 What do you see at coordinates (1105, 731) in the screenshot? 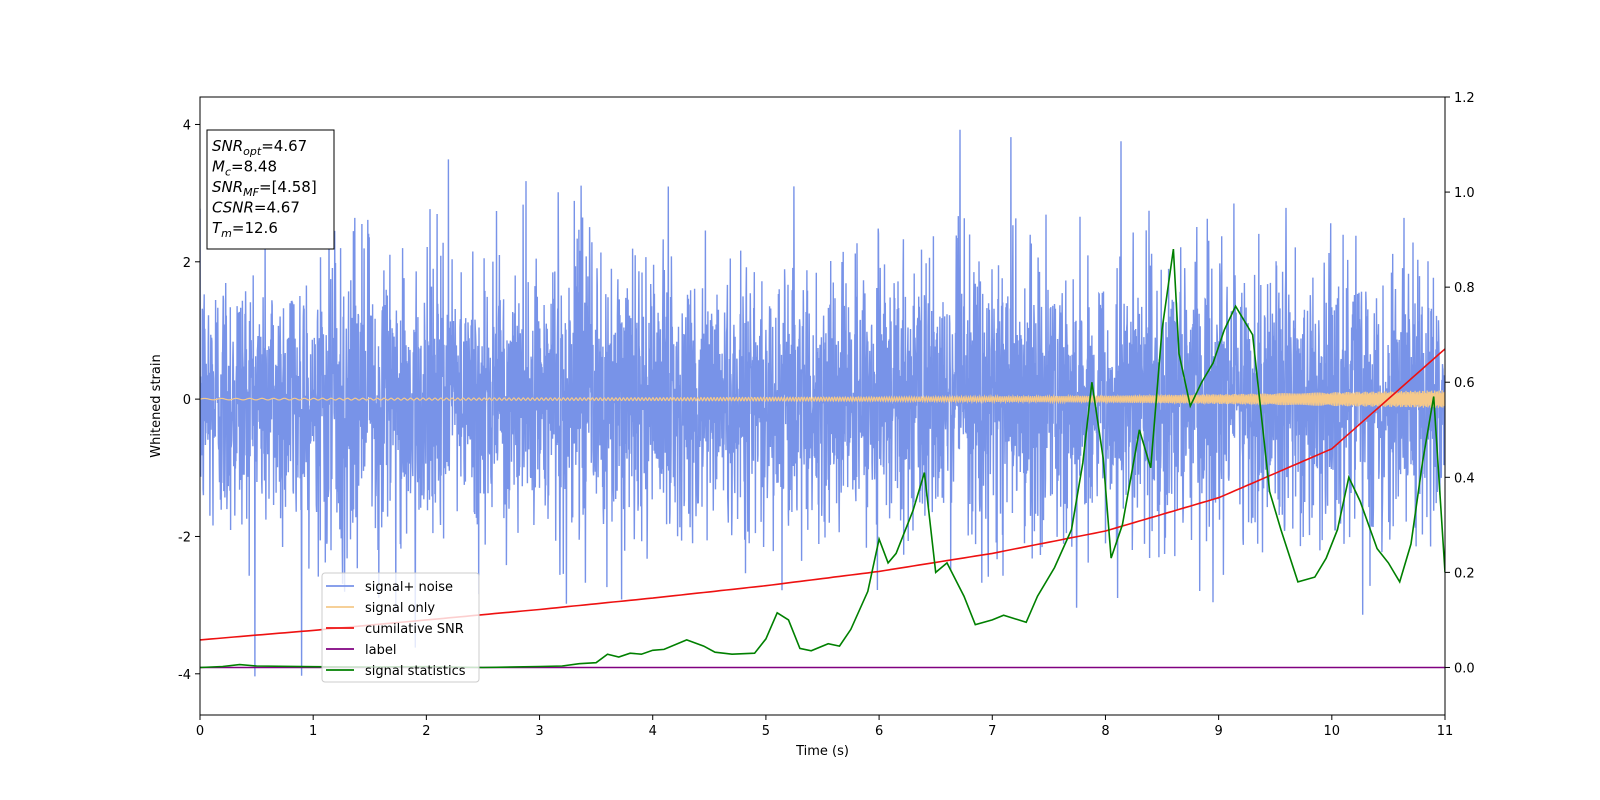
I see `x-tick-label: 8` at bounding box center [1105, 731].